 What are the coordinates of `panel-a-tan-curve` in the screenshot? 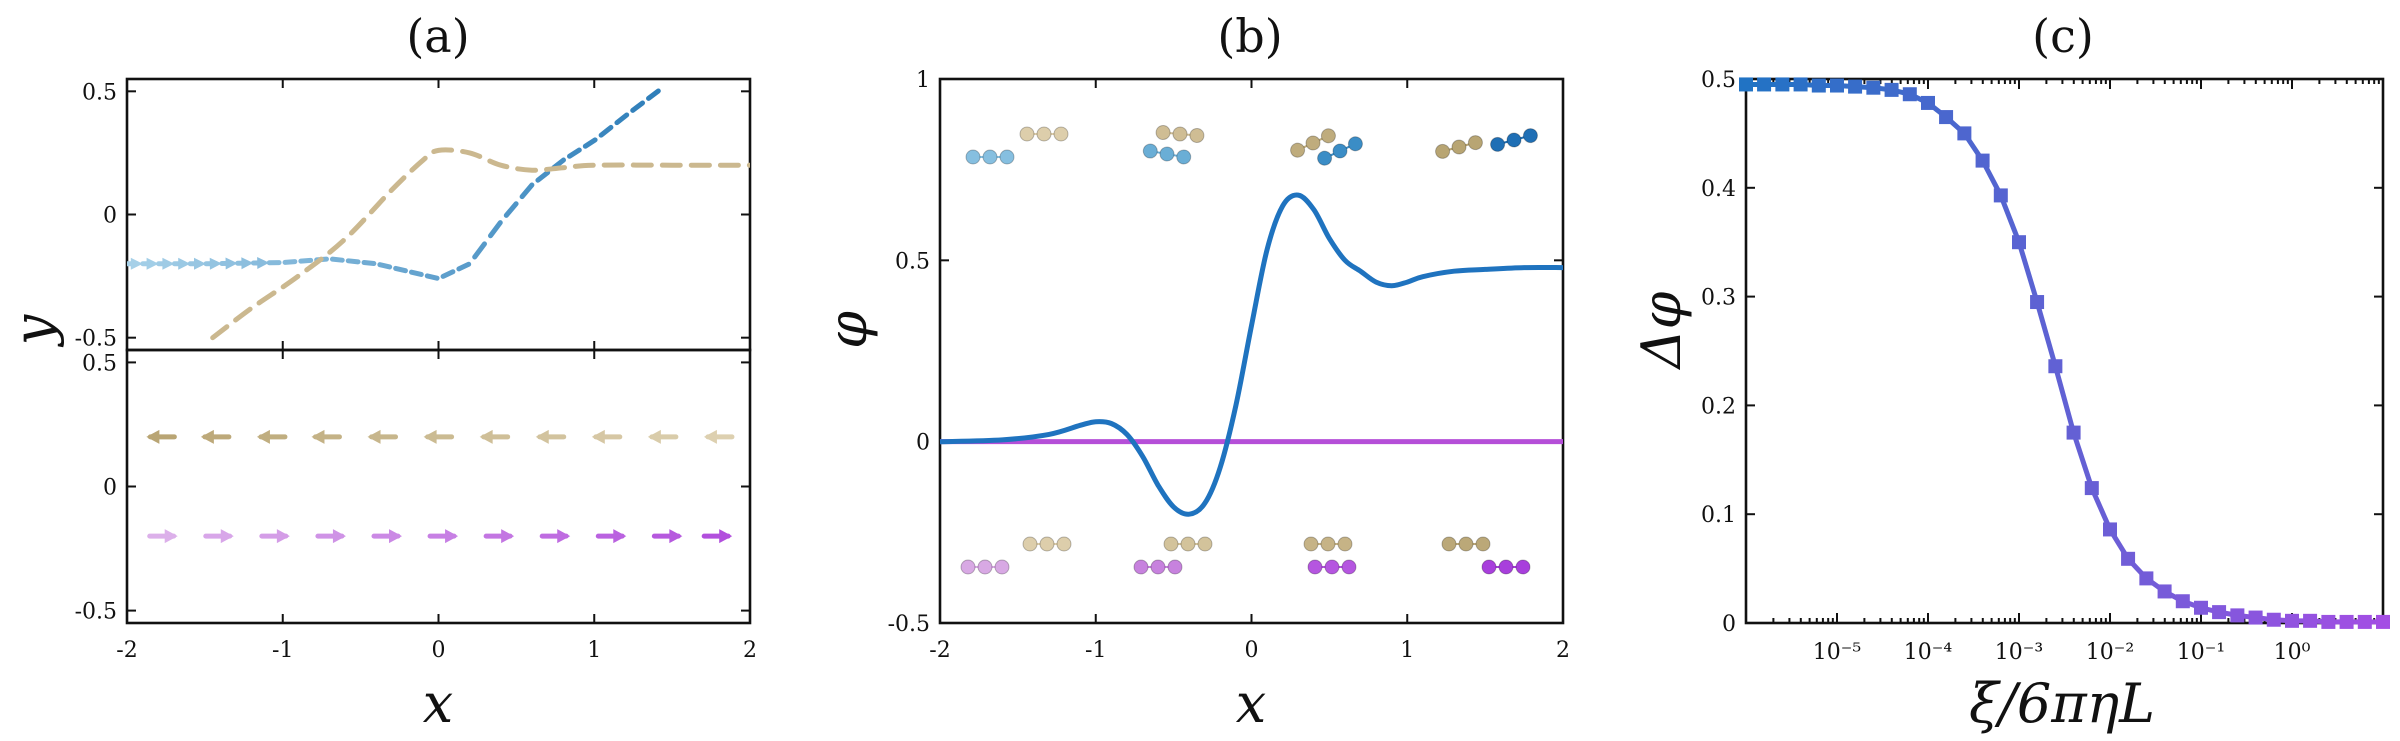 It's located at (480, 244).